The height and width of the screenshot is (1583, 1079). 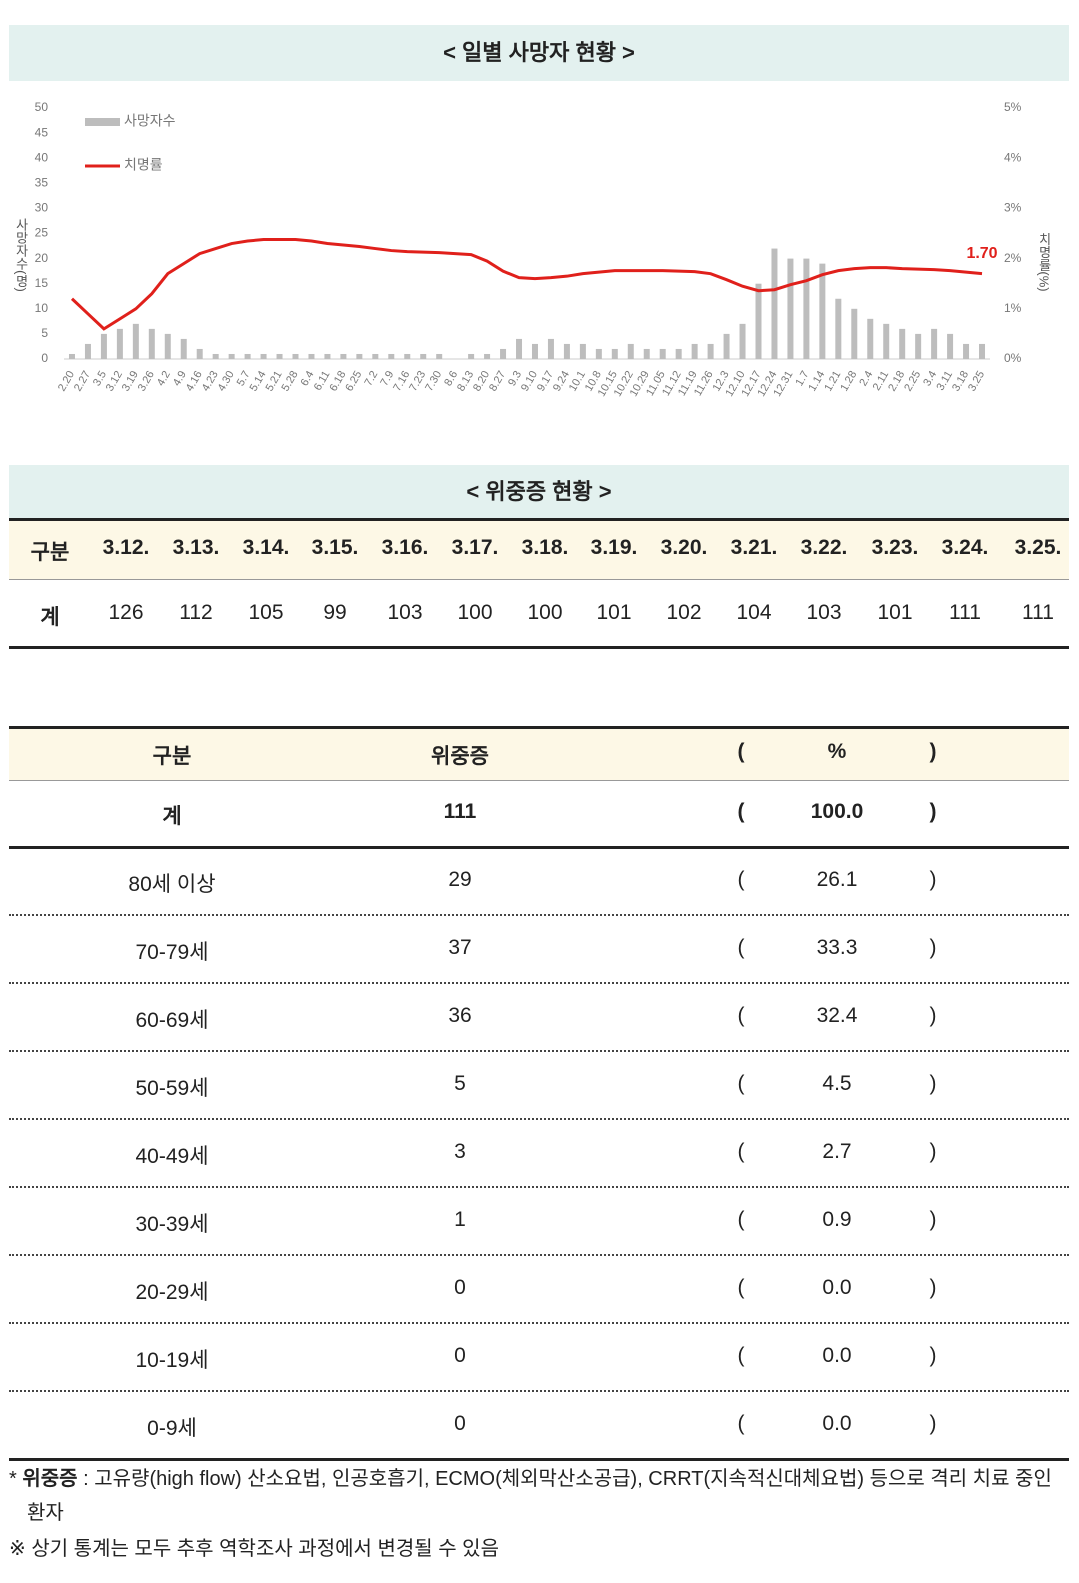 I want to click on cell: 100, so click(x=475, y=612).